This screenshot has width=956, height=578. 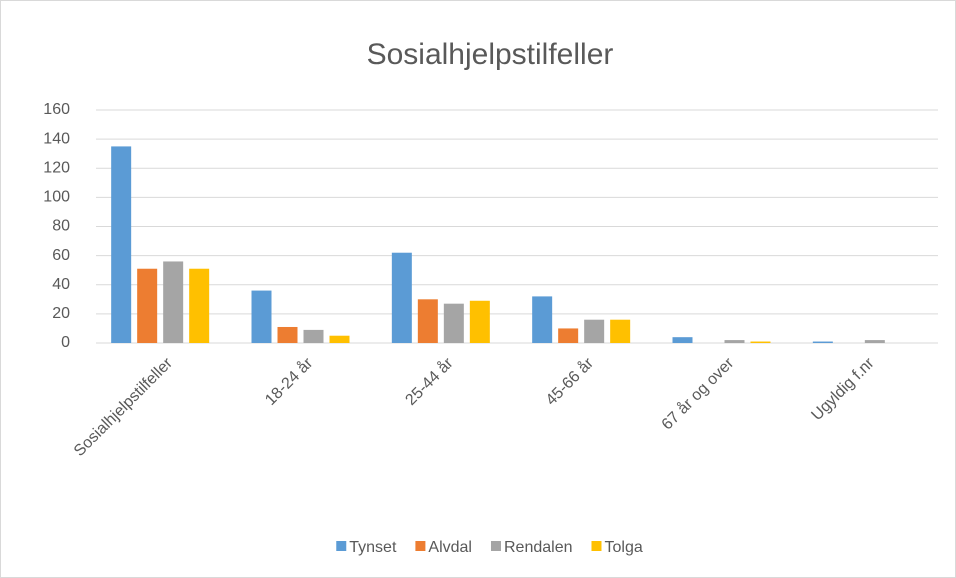 What do you see at coordinates (61, 313) in the screenshot?
I see `y-tick-label: 20` at bounding box center [61, 313].